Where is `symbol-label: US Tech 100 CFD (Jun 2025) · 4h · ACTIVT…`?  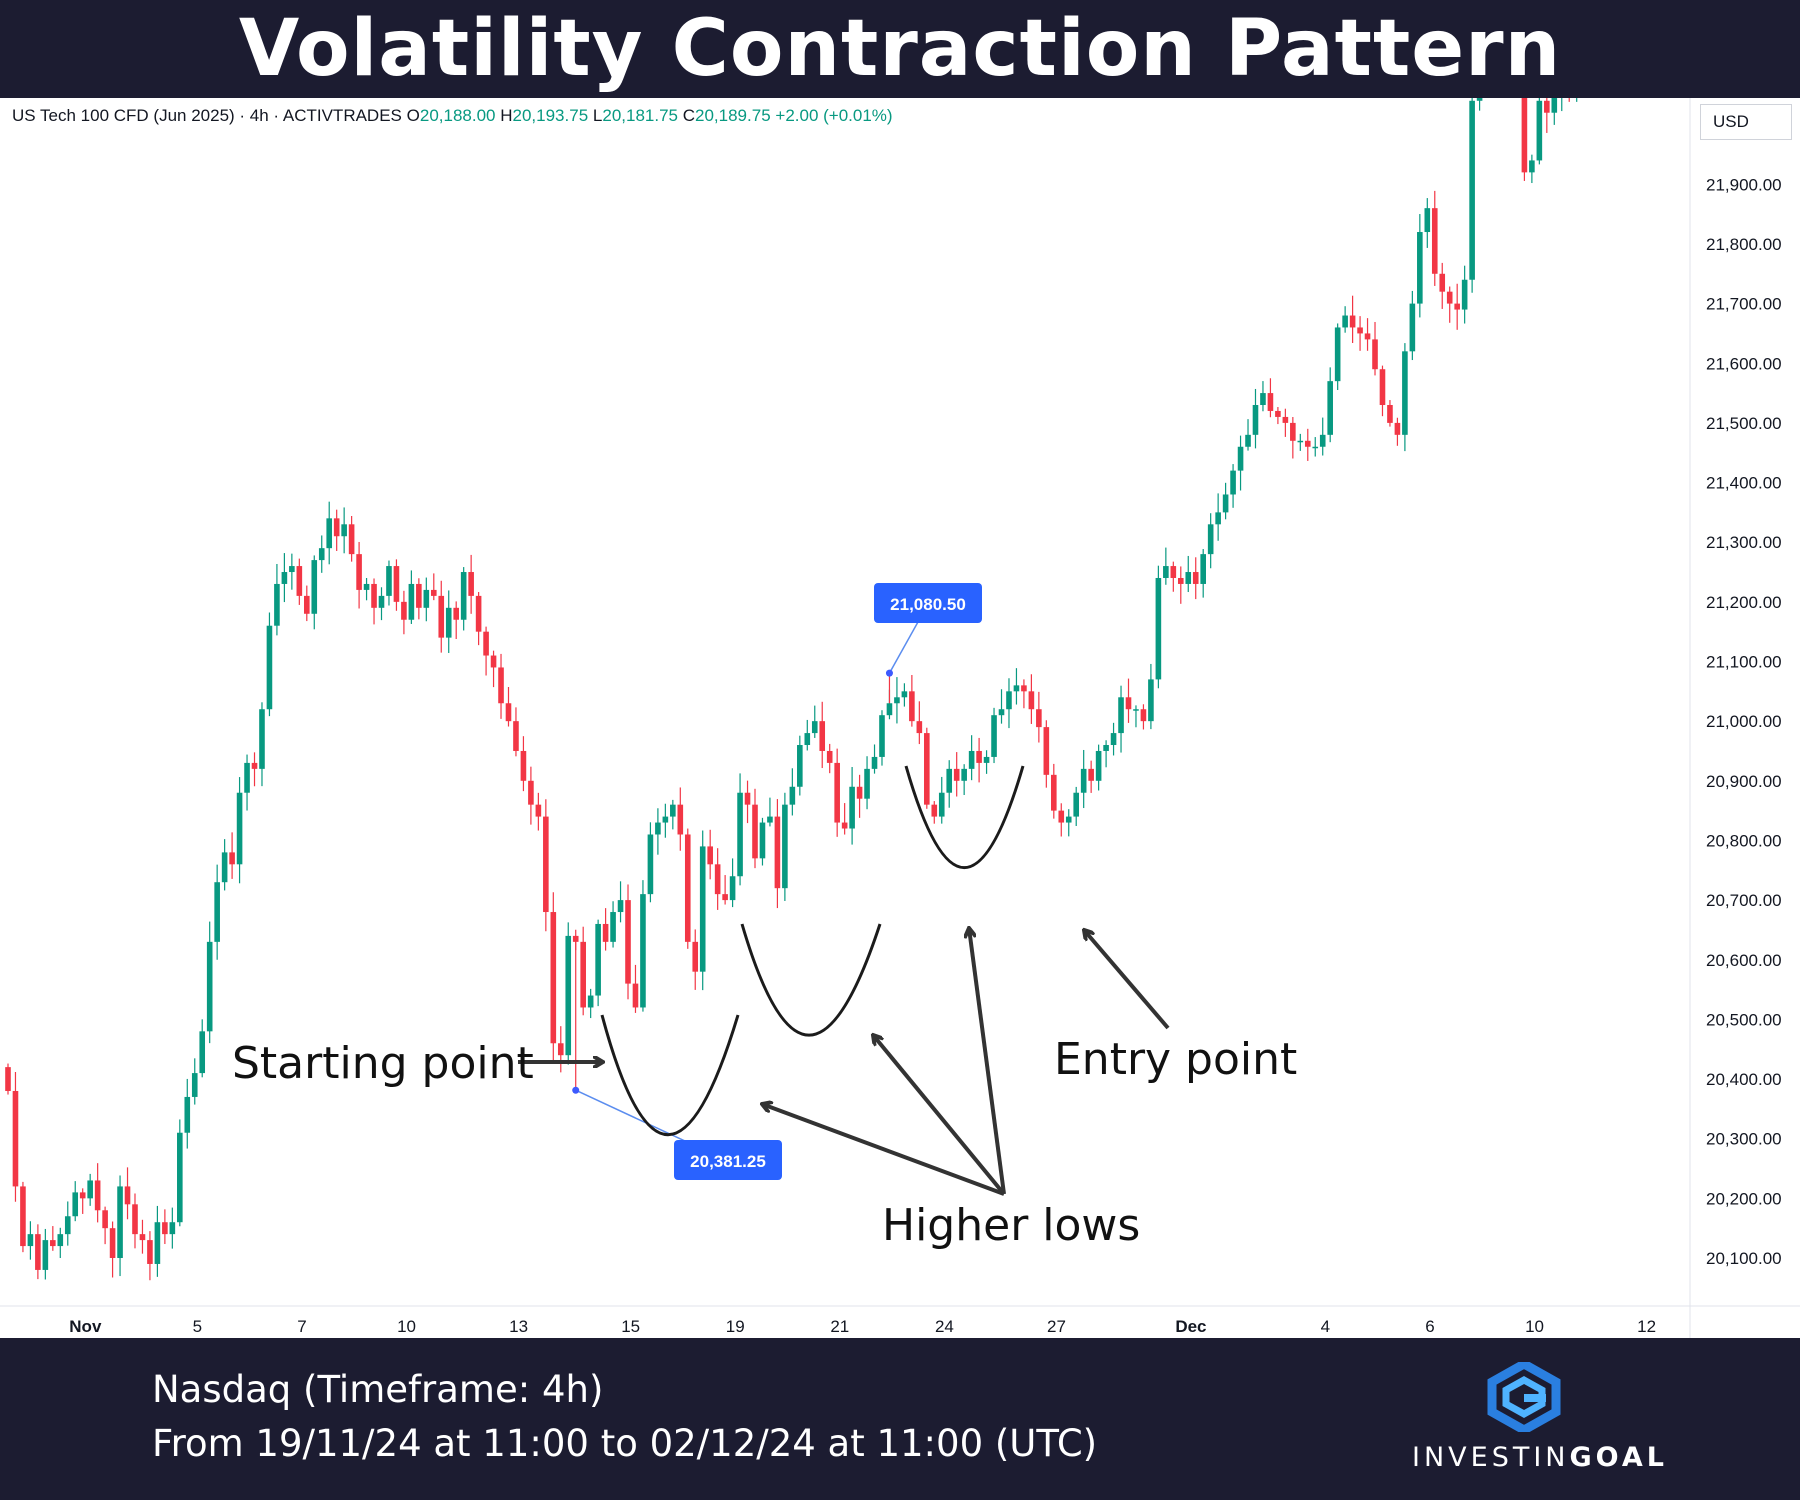
symbol-label: US Tech 100 CFD (Jun 2025) · 4h · ACTIVT… is located at coordinates (207, 115).